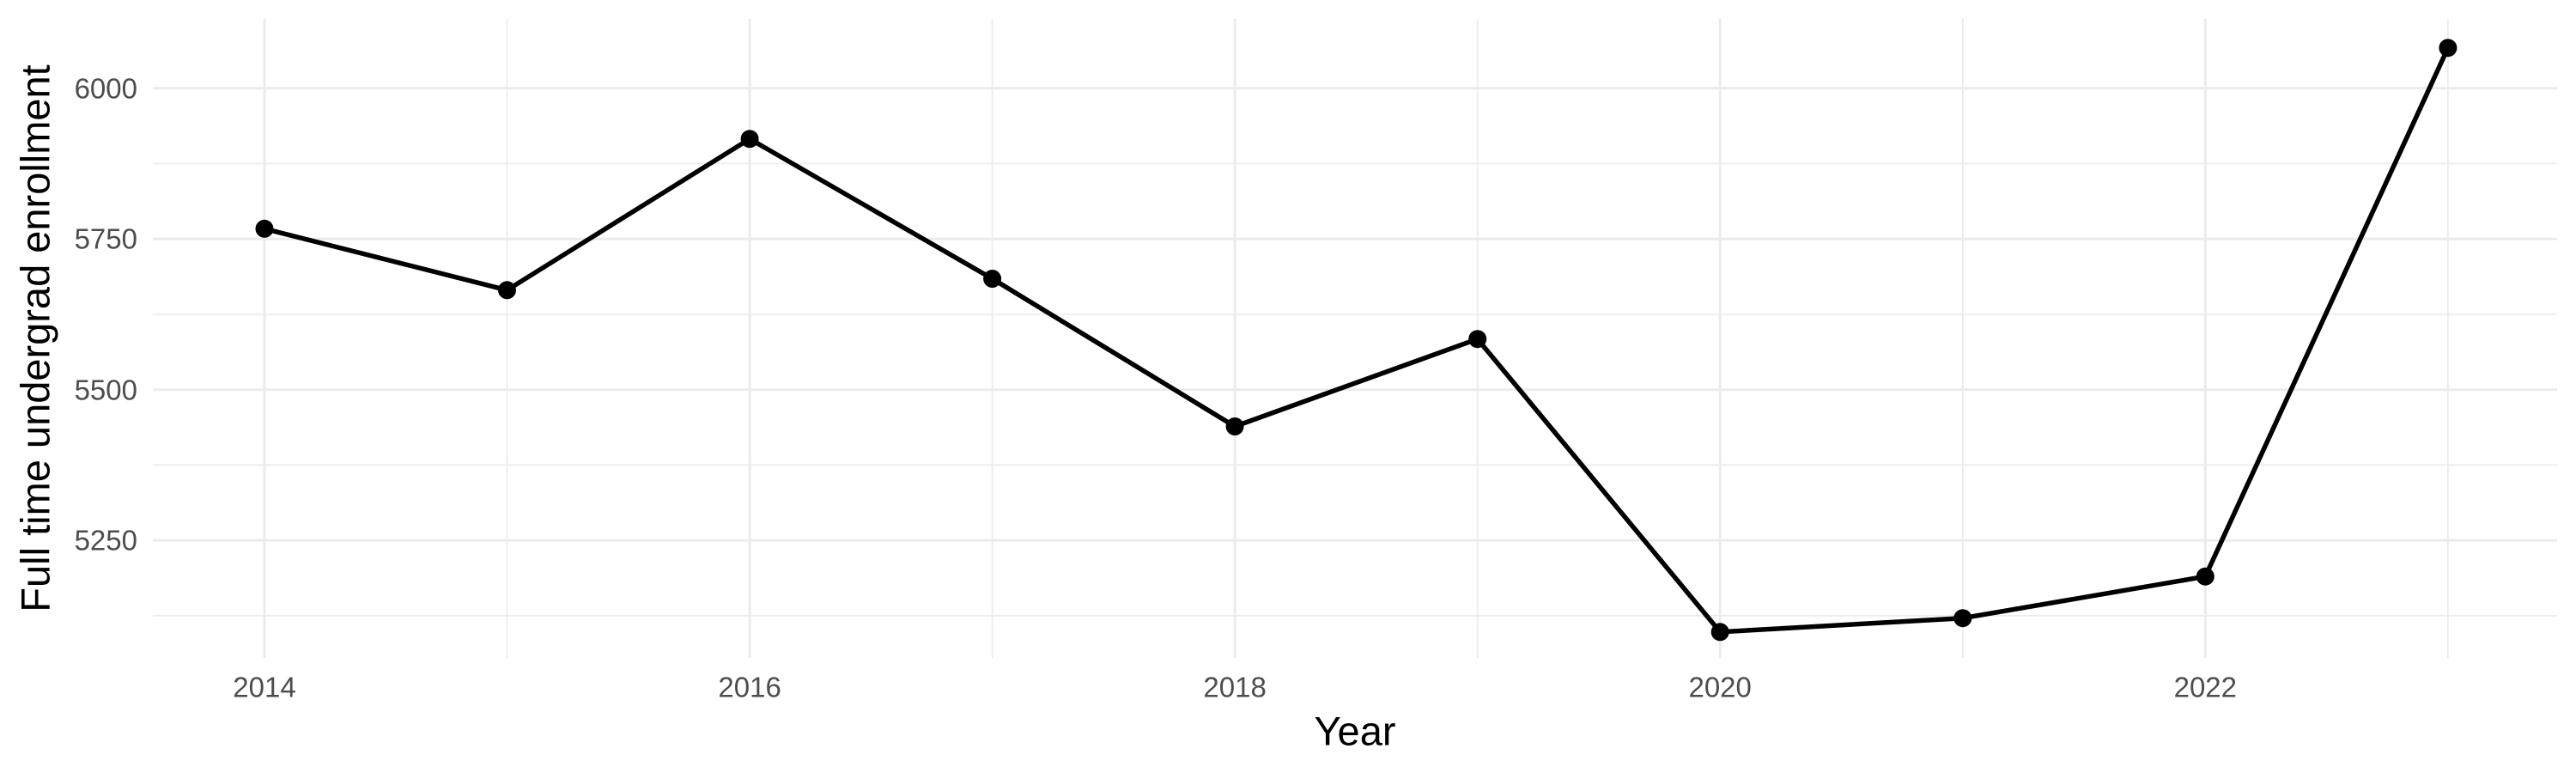 The height and width of the screenshot is (773, 2576). Describe the element at coordinates (264, 687) in the screenshot. I see `x-tick-label-2014: 2014` at that location.